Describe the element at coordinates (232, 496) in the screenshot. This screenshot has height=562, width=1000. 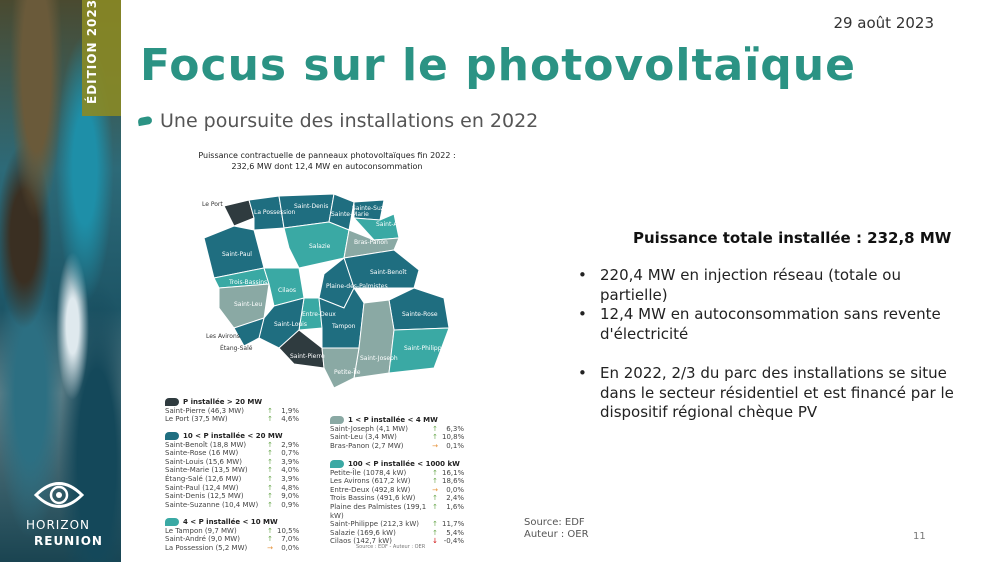
I see `legend-row: Saint-Denis (12,5 MW) ↑ 9,0%` at that location.